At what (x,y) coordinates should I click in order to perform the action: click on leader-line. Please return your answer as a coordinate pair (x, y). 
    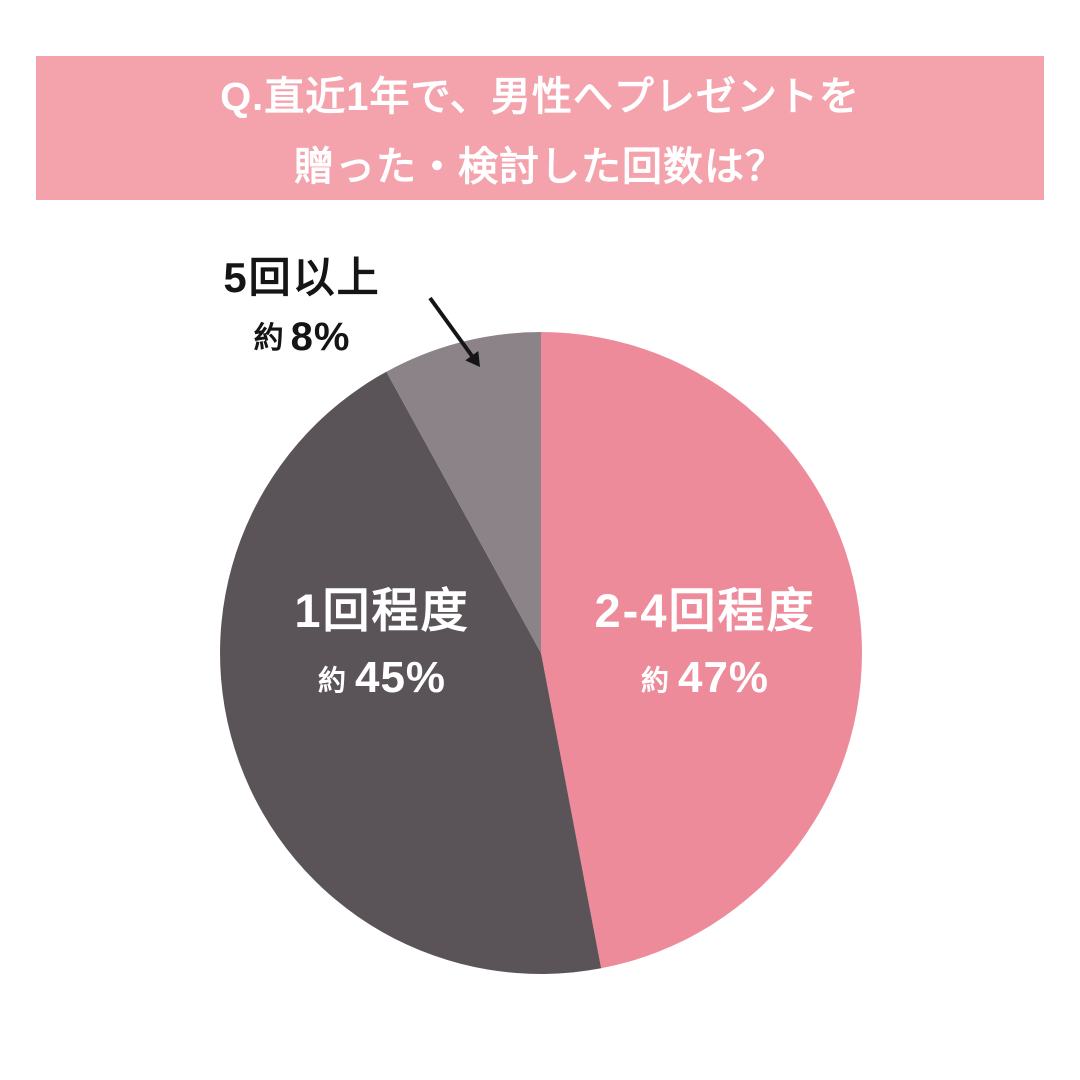
    Looking at the image, I should click on (451, 327).